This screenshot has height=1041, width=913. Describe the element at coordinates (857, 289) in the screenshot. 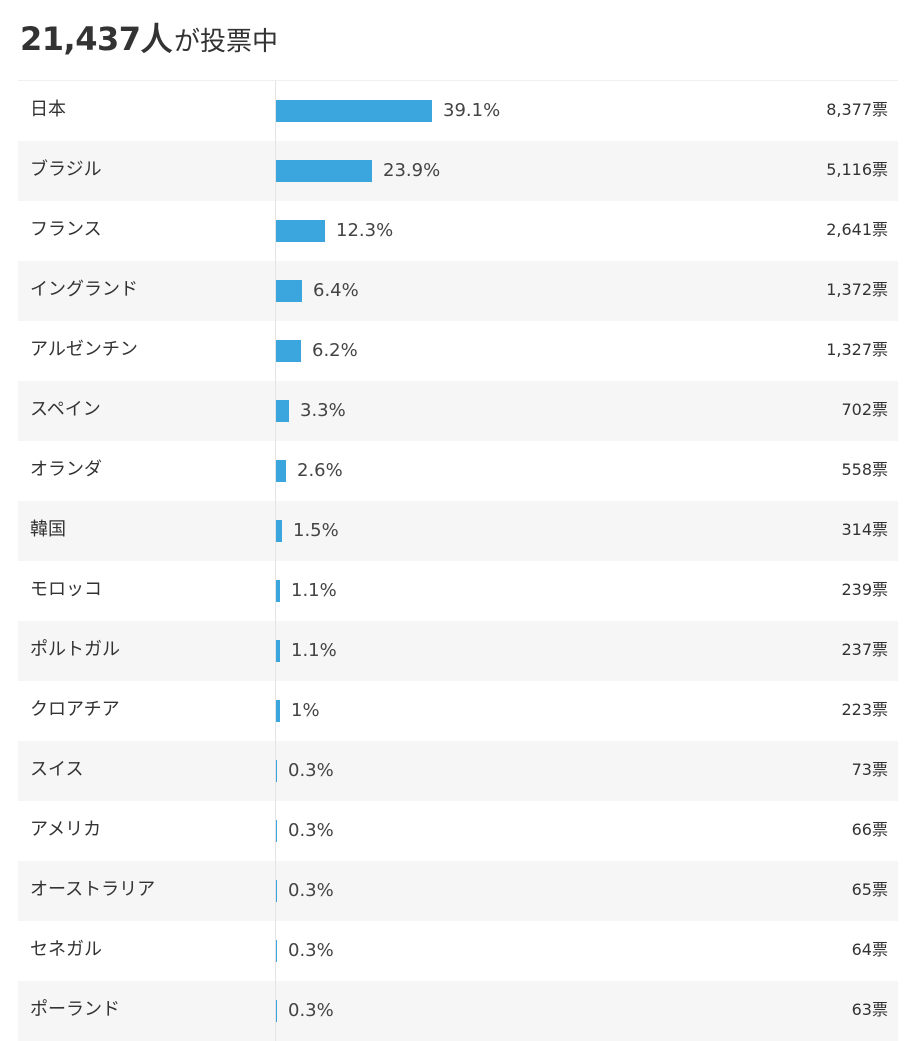

I see `vote-count: 1,372票` at that location.